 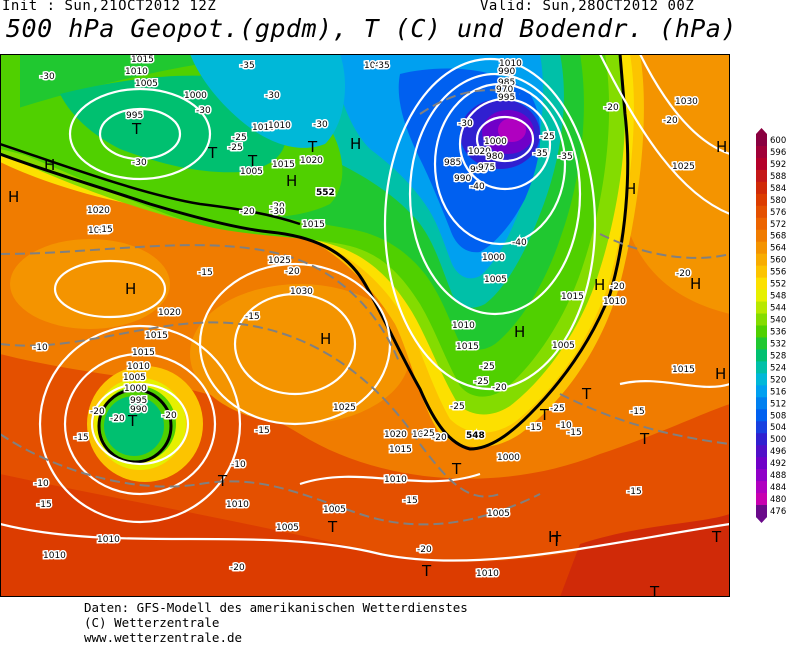 I want to click on greenland-cyan, so click(x=267, y=101).